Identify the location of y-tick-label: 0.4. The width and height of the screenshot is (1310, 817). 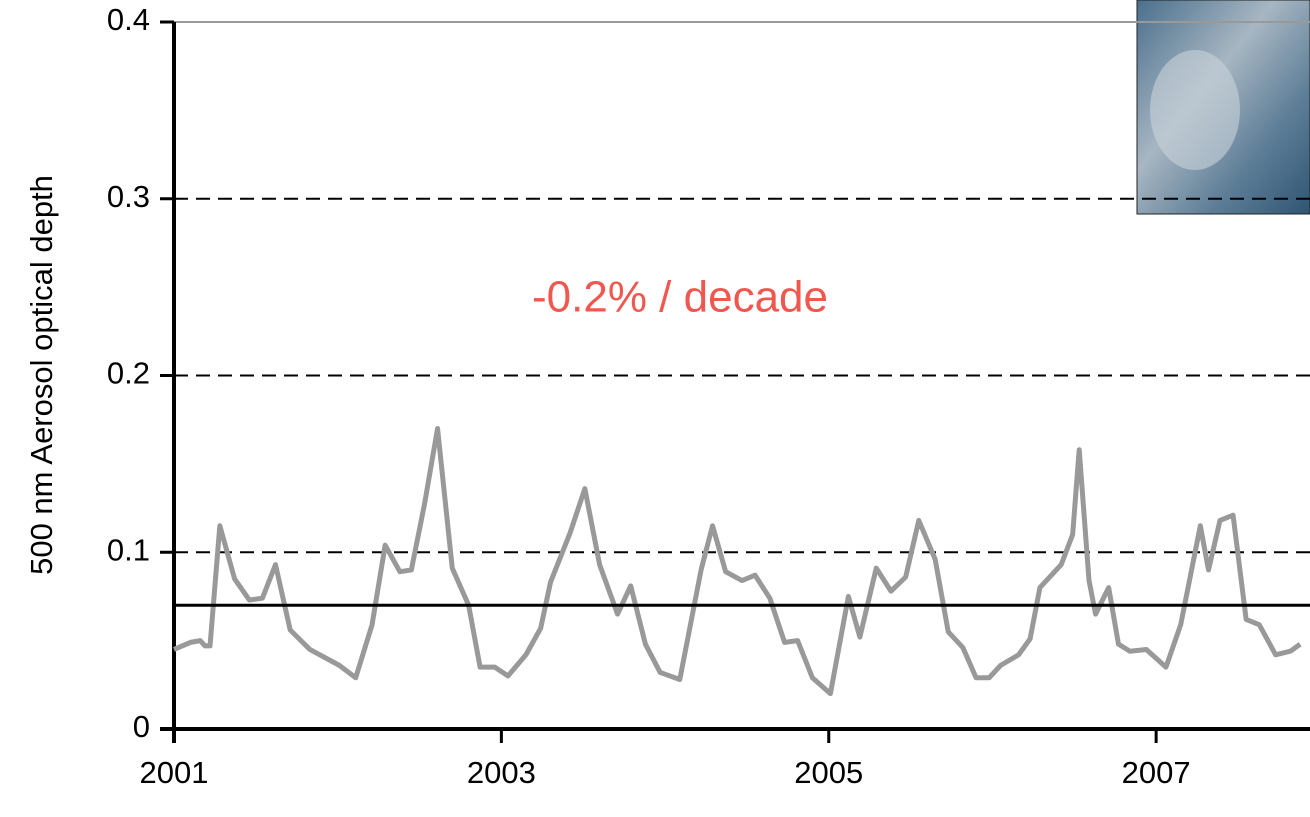
(128, 19).